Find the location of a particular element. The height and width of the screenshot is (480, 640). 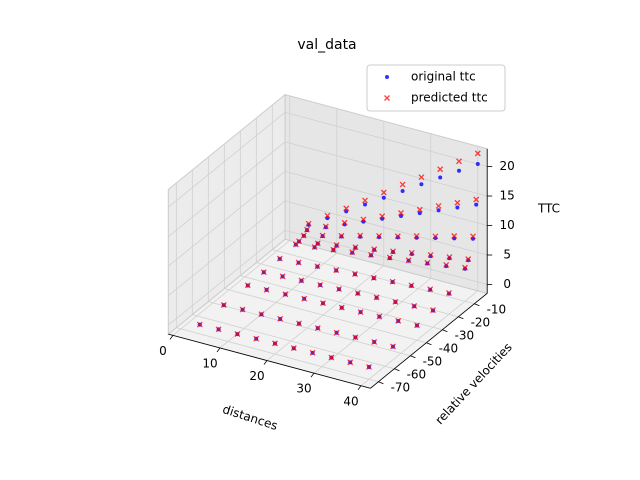

z-tick-label: 5 is located at coordinates (507, 255).